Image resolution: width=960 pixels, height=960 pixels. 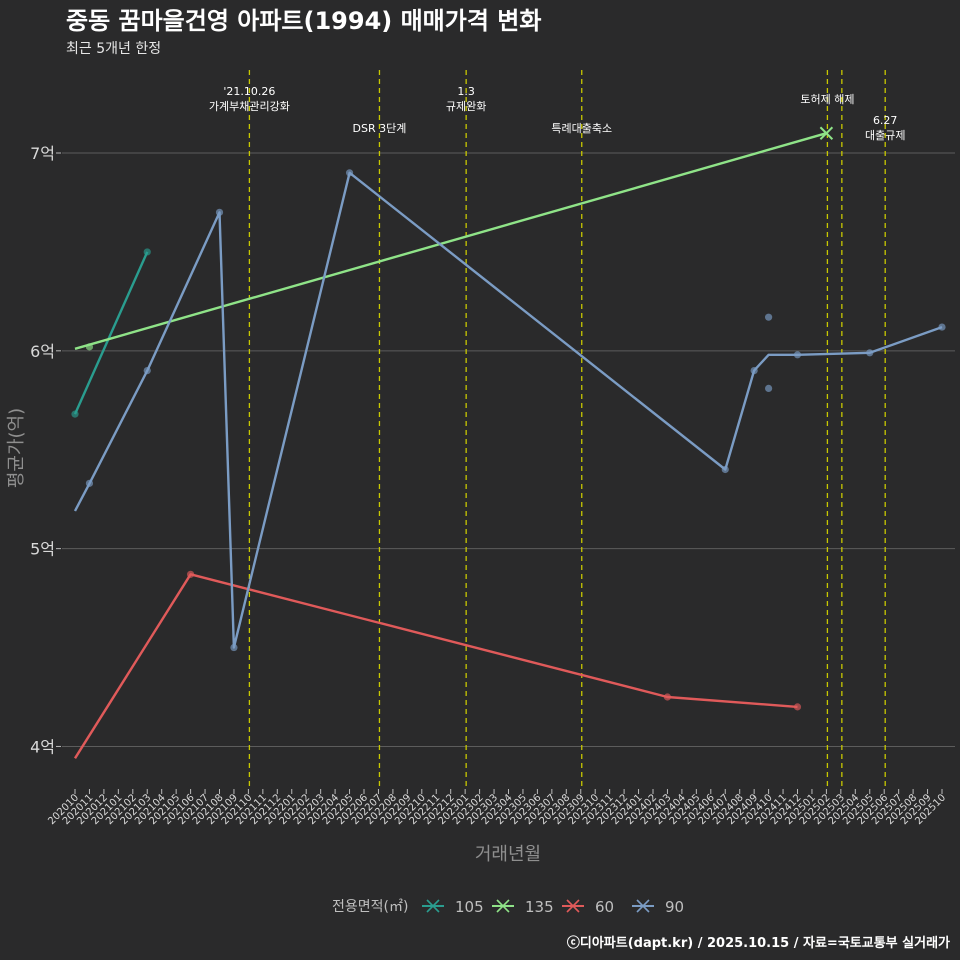 What do you see at coordinates (370, 907) in the screenshot?
I see `legend-title: 전용면적(㎡)` at bounding box center [370, 907].